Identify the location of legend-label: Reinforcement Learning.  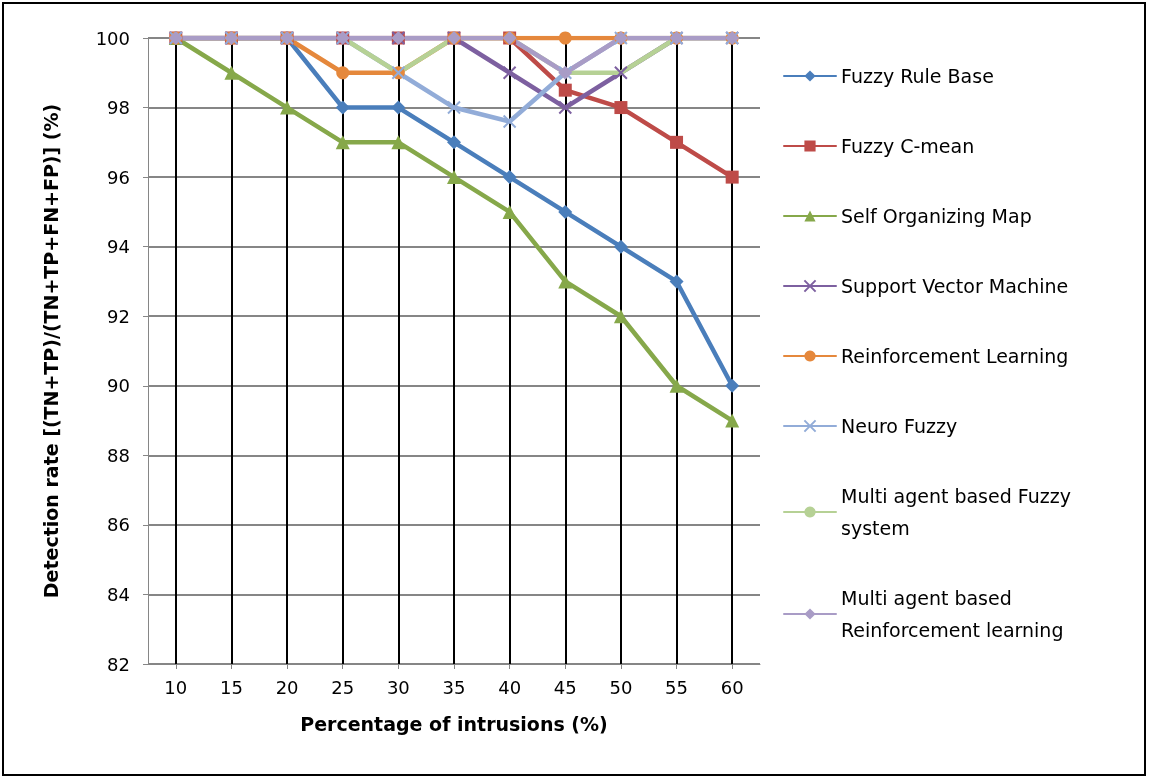
(955, 356).